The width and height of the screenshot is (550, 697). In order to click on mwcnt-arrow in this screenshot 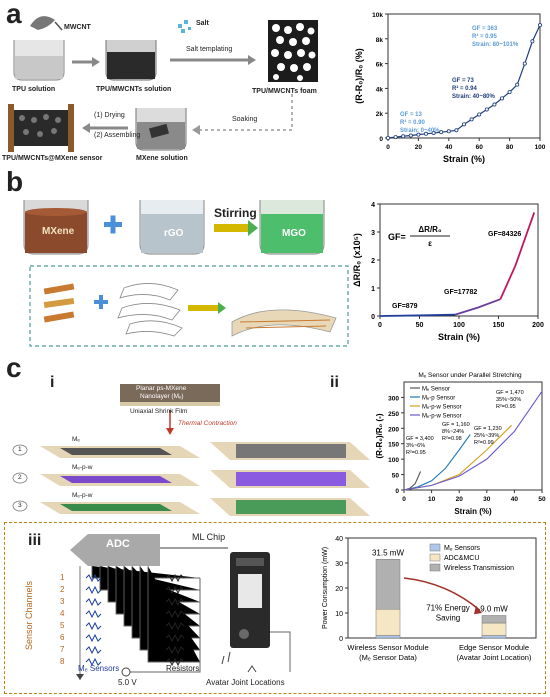, I will do `click(58, 26)`.